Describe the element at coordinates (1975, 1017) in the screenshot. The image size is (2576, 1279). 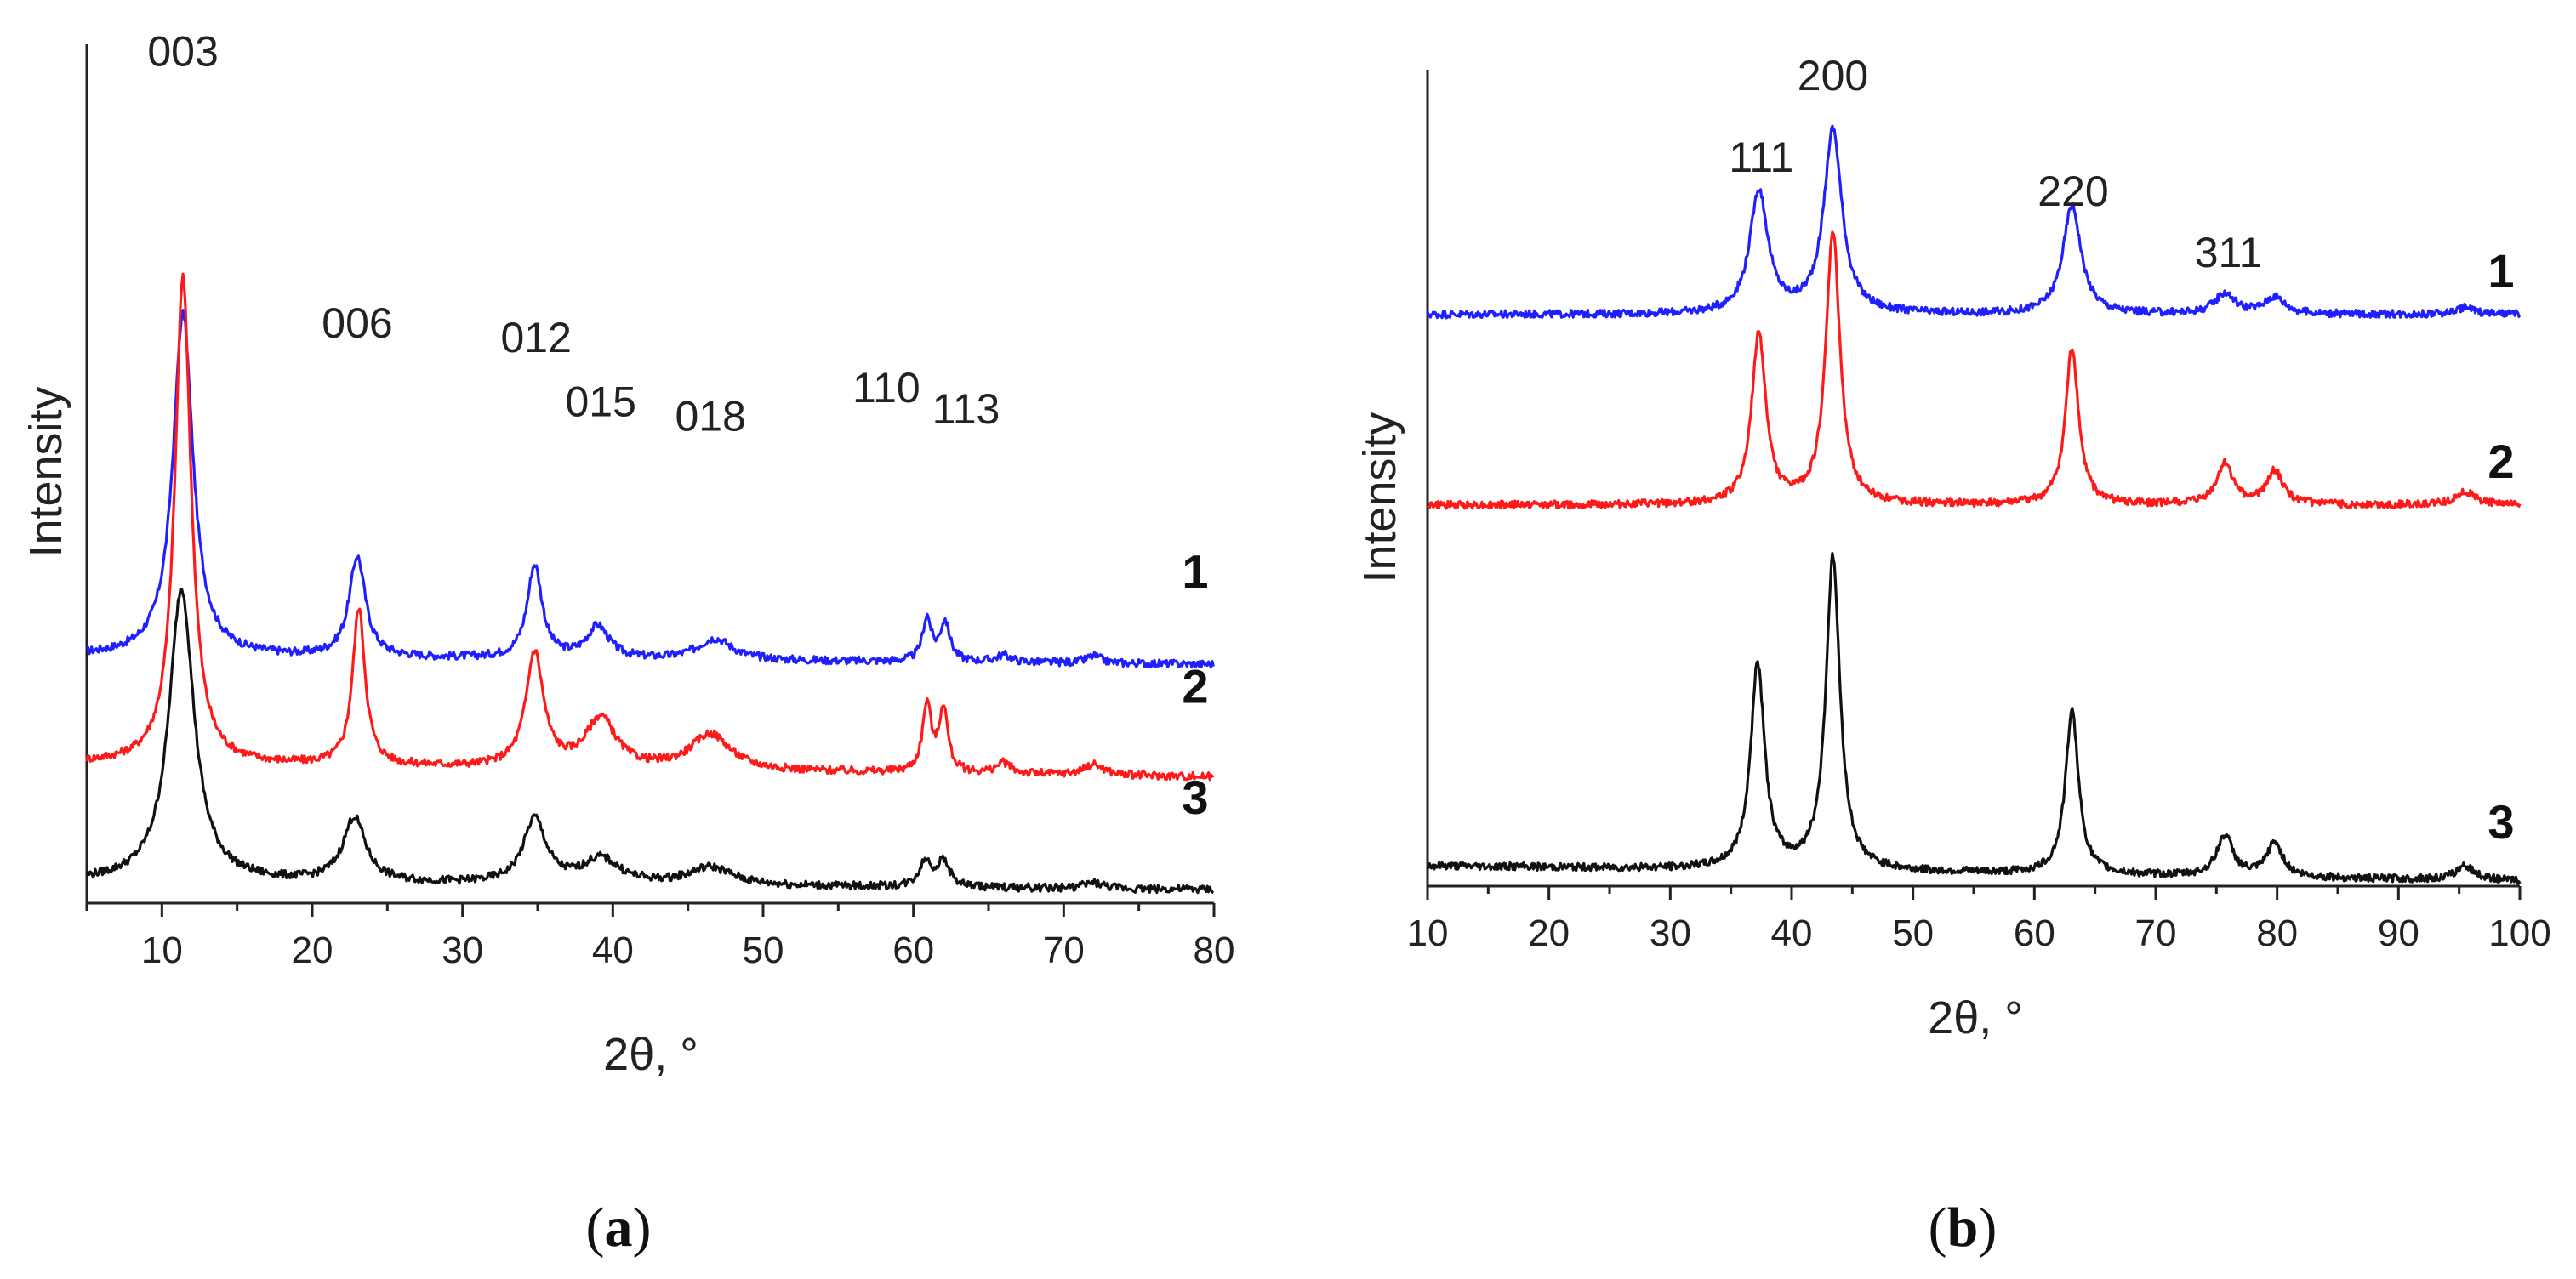
I see `panel-b-x-axis-title: 2θ, °` at that location.